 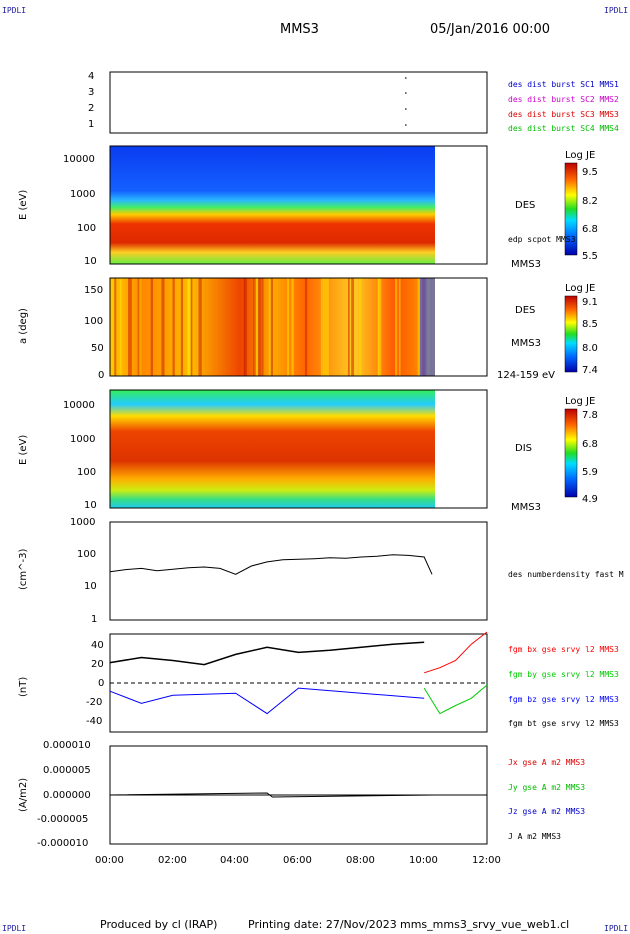 I want to click on date-title: 05/Jan/2016 00:00, so click(x=490, y=29).